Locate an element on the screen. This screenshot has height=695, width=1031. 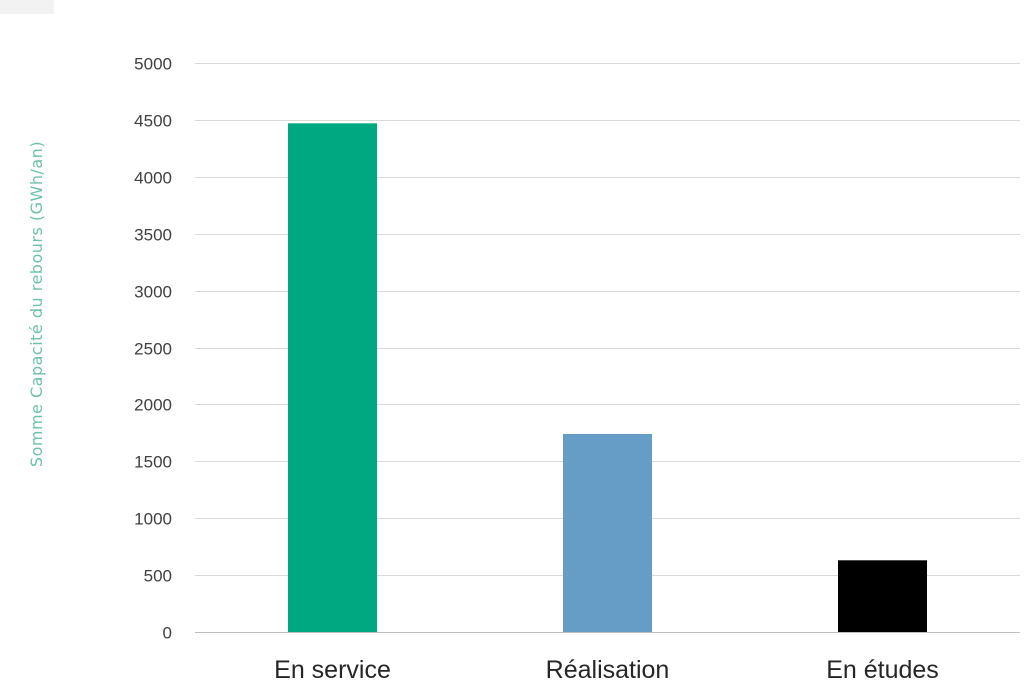
y-tick-label: 3000 is located at coordinates (153, 292).